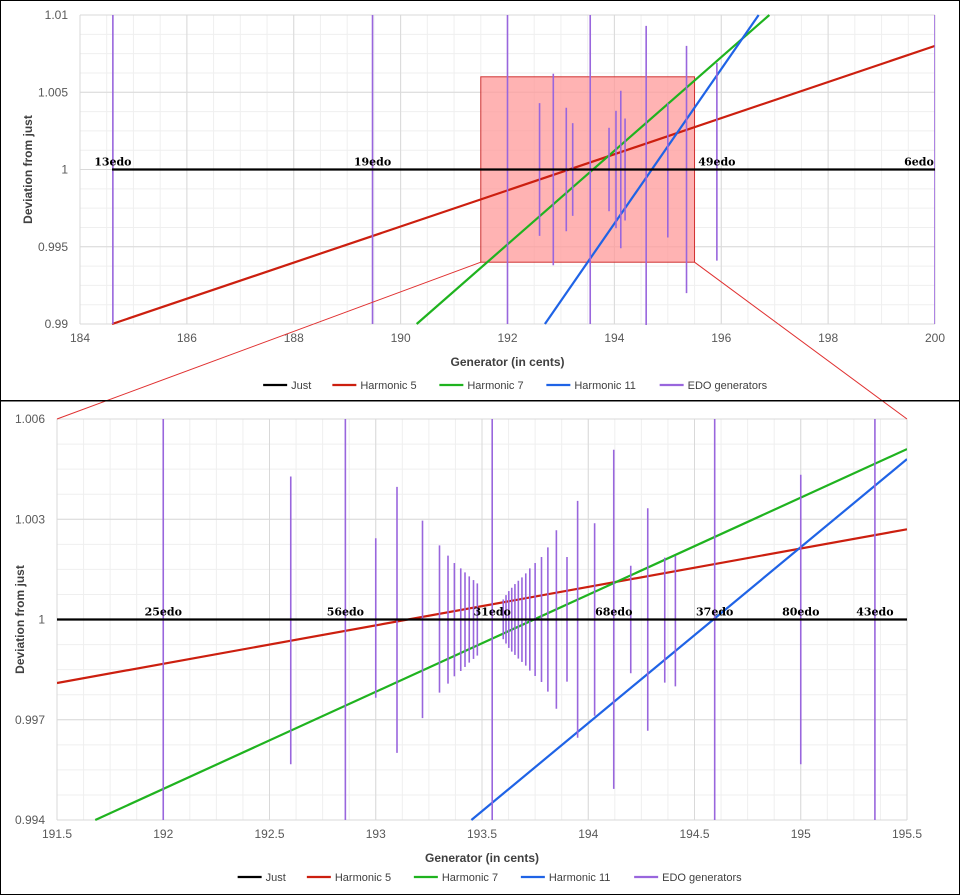 This screenshot has height=895, width=960. Describe the element at coordinates (268, 340) in the screenshot. I see `zoom-connector-left` at that location.